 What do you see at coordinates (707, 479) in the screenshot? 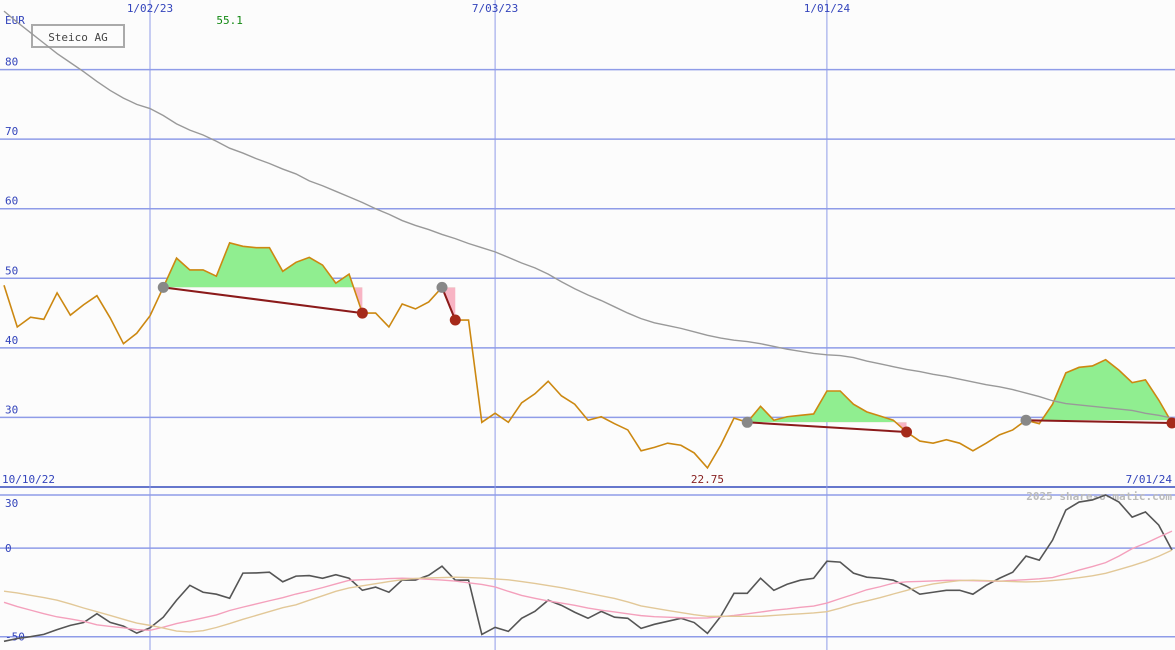
I see `min-label: 22.75` at bounding box center [707, 479].